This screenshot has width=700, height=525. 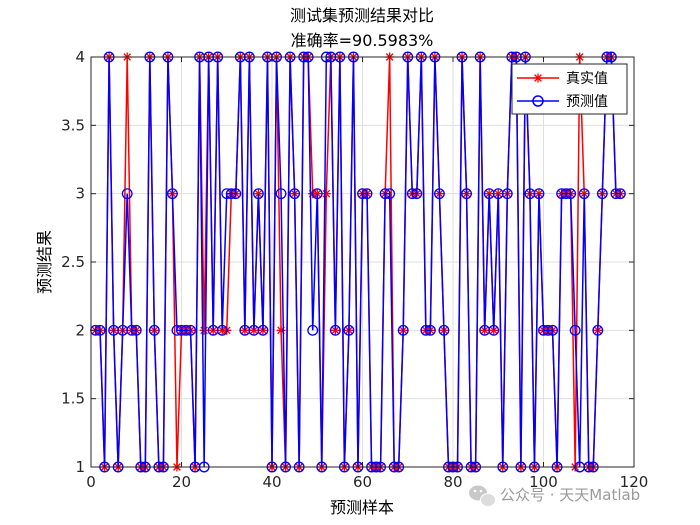 What do you see at coordinates (91, 482) in the screenshot?
I see `x-tick-label: 0` at bounding box center [91, 482].